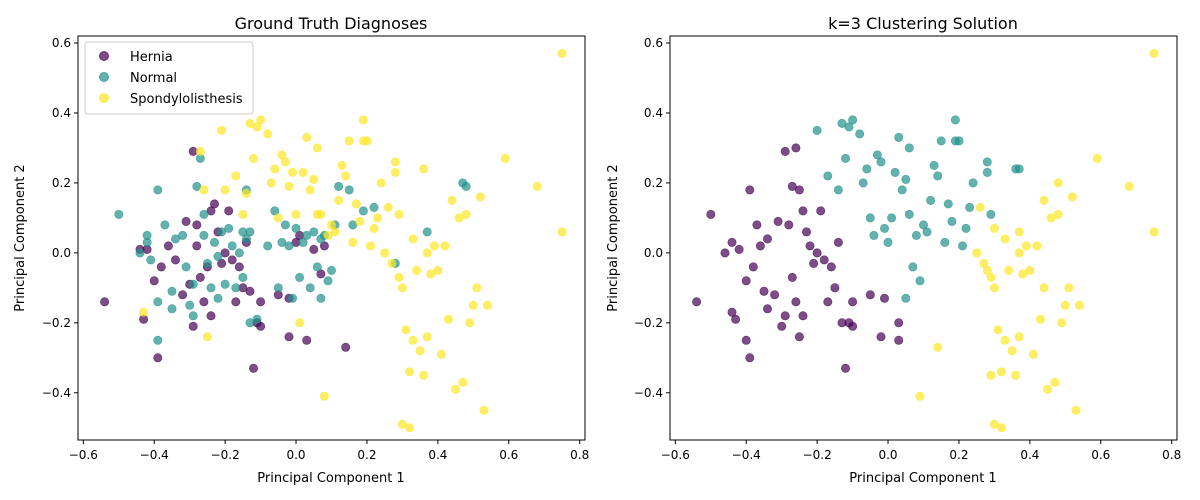 This screenshot has height=500, width=1200. I want to click on left-chart-y-tick-label-3: 0.2, so click(61, 183).